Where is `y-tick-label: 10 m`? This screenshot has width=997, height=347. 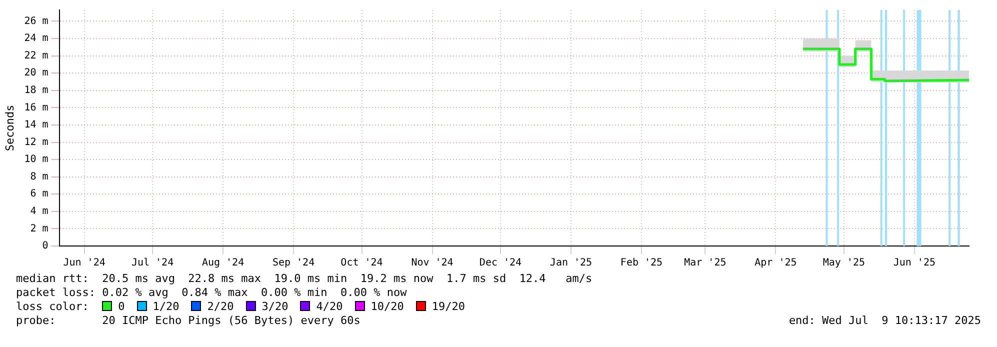 y-tick-label: 10 m is located at coordinates (36, 160).